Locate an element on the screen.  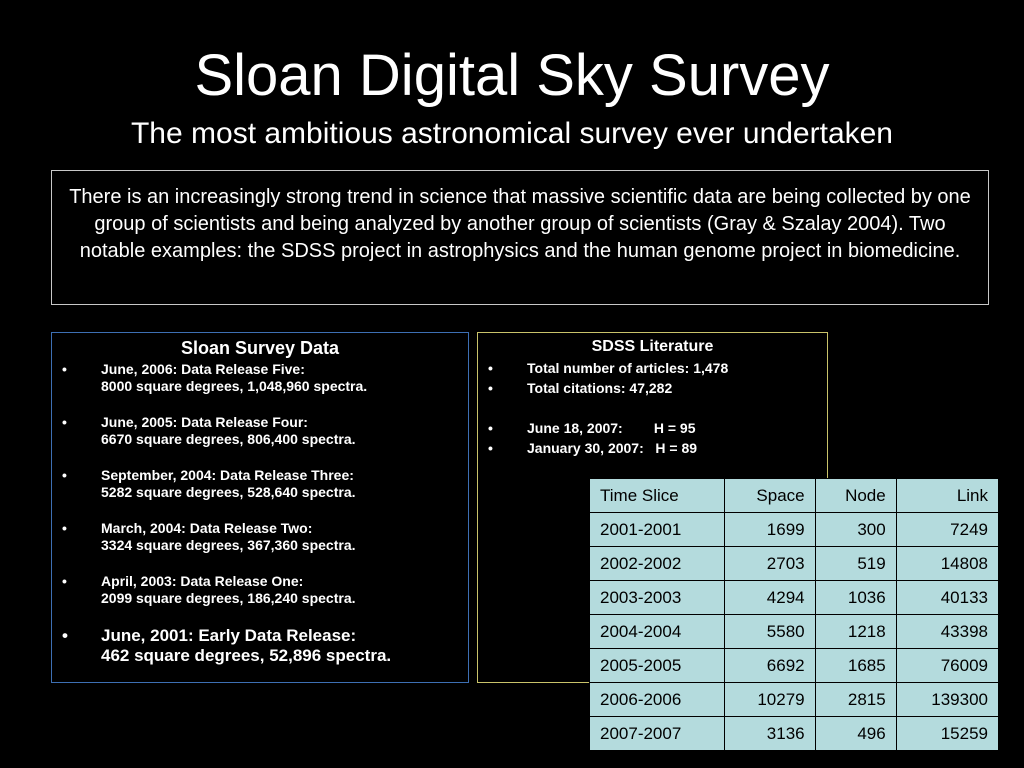
table-cell: 7249 is located at coordinates (947, 529).